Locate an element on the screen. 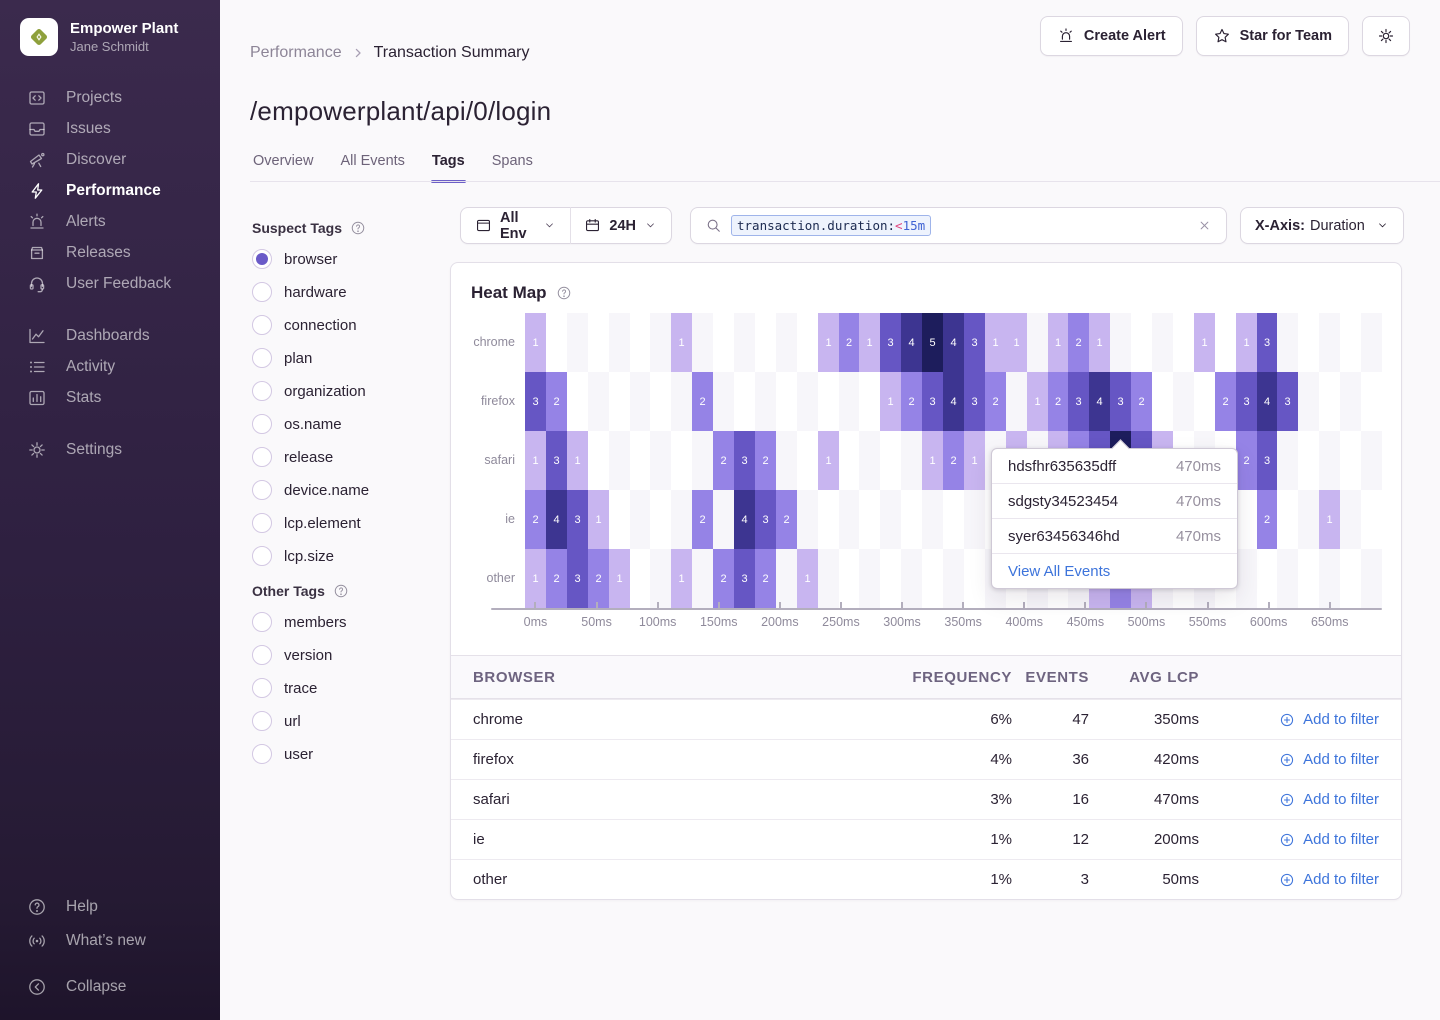  heatmap-cell-firefox-1: 2 is located at coordinates (556, 401).